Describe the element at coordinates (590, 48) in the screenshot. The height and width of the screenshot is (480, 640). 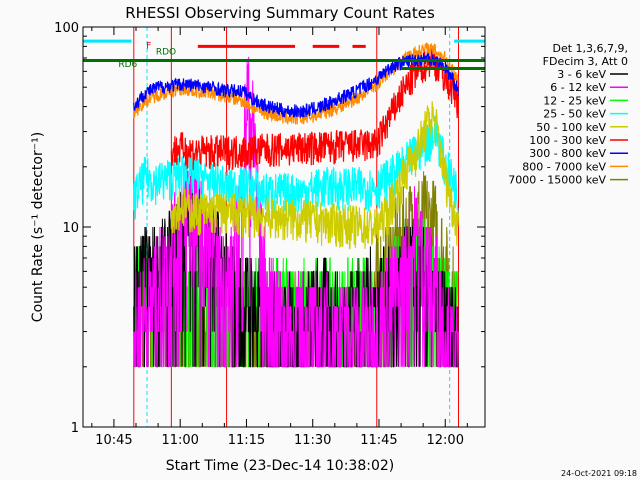
I see `legend-header-0: Det 1,3,6,7,9,` at that location.